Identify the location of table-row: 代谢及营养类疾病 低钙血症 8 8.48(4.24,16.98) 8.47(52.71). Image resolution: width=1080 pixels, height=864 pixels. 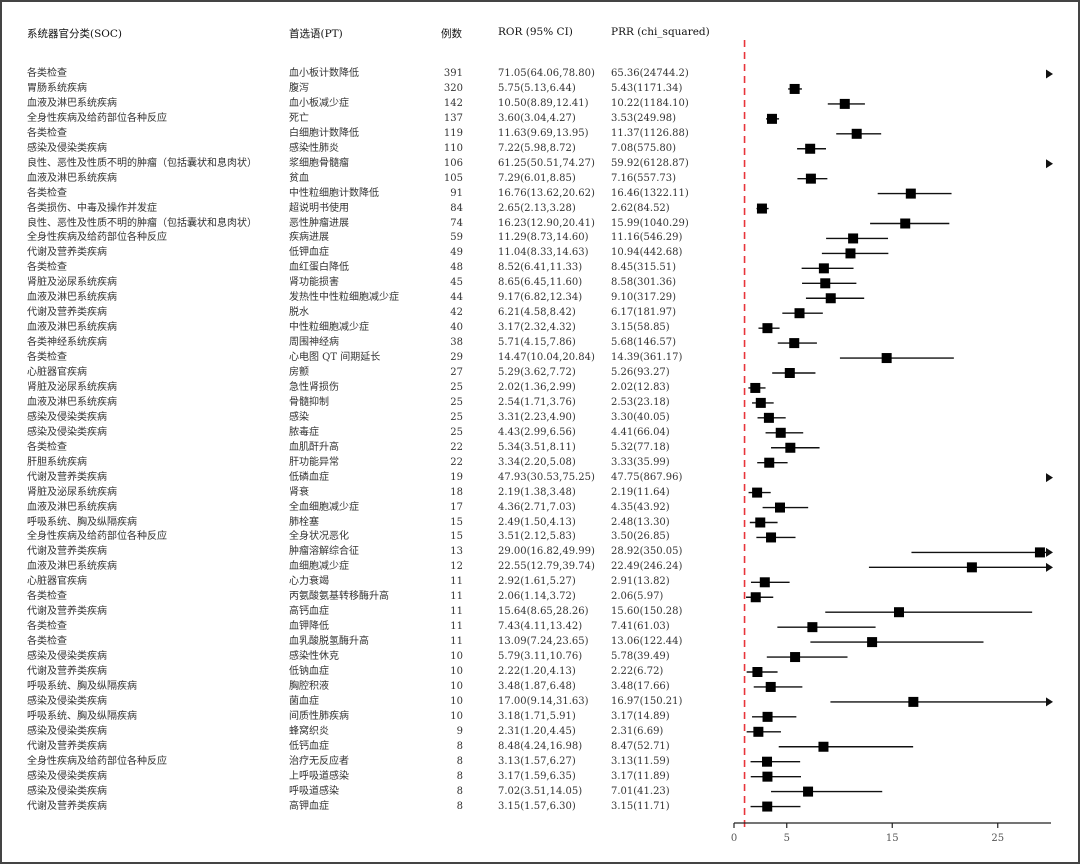
(365, 746).